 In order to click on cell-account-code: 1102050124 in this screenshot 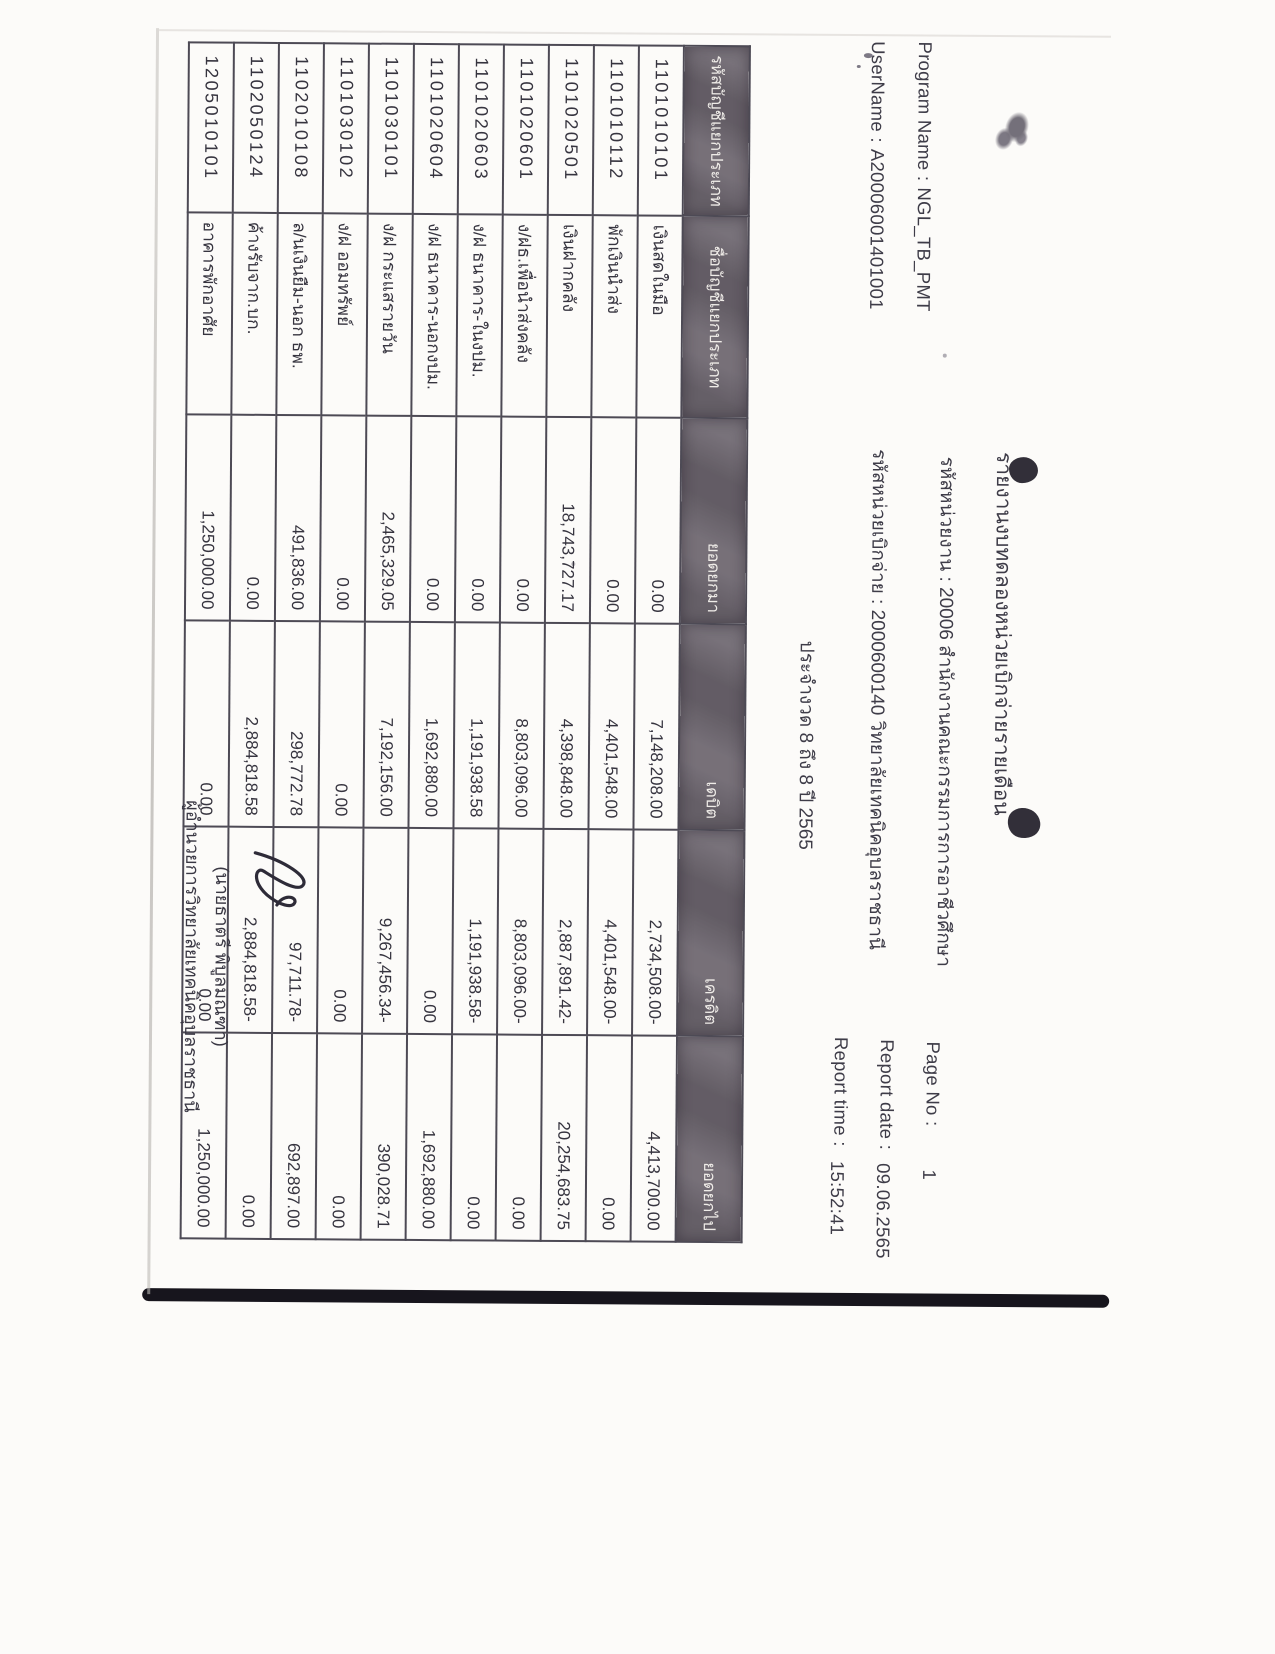, I will do `click(255, 127)`.